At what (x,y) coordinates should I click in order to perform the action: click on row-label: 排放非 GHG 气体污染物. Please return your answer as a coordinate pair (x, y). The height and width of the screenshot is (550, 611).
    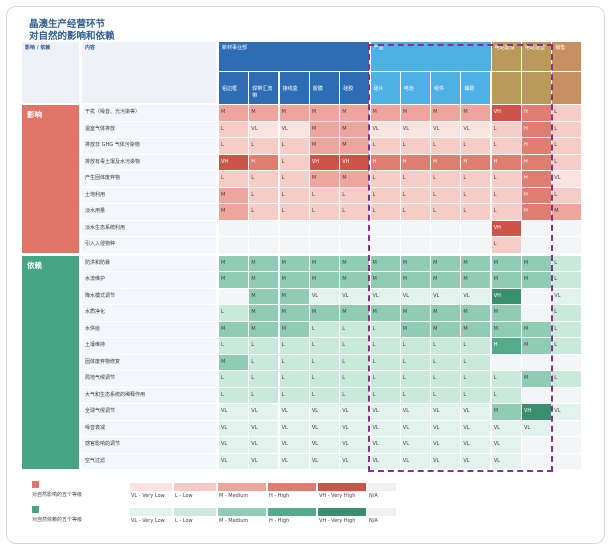
    Looking at the image, I should click on (149, 146).